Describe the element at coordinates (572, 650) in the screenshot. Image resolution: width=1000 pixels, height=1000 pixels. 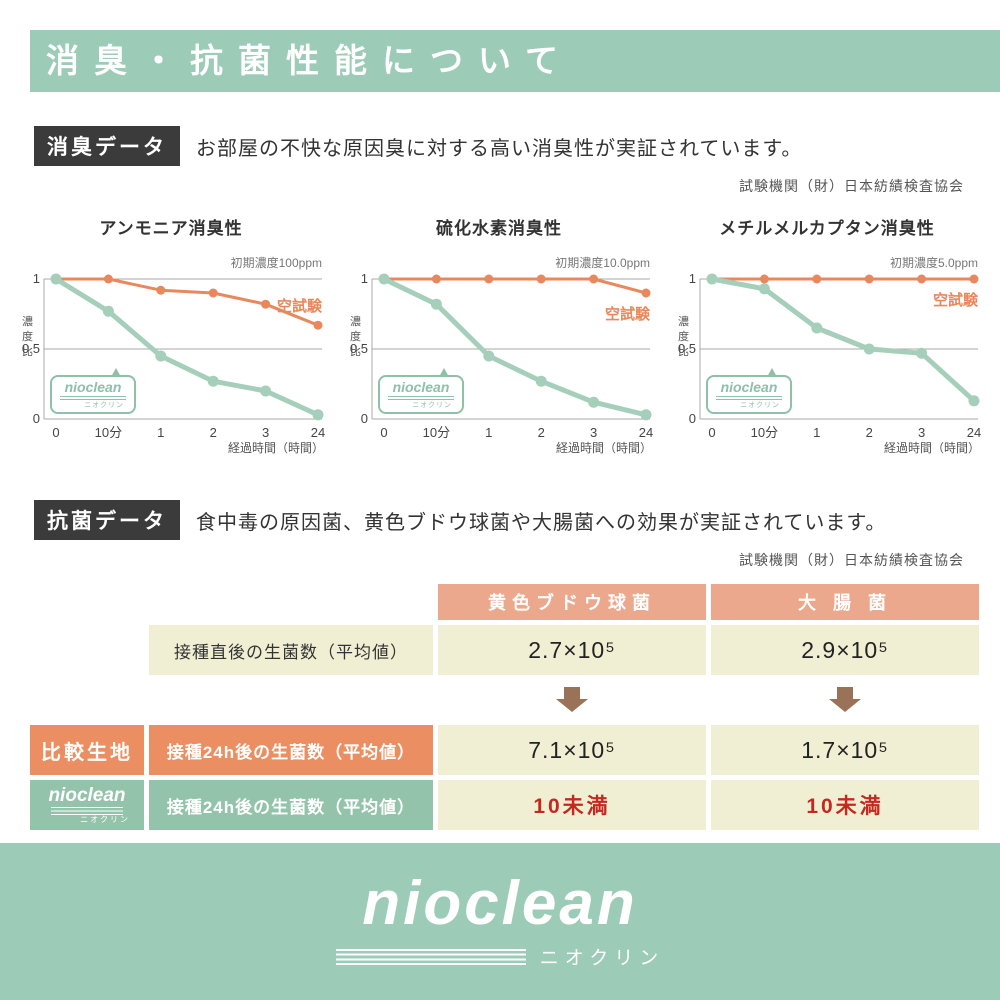
I see `value-initial-staph: 2.7×10⁵` at that location.